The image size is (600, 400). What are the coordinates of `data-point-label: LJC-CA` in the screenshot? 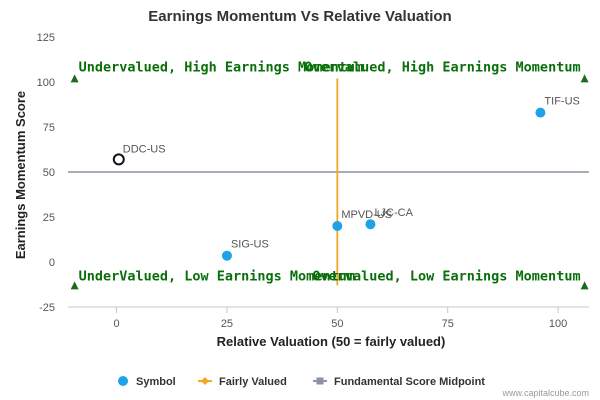 It's located at (393, 213).